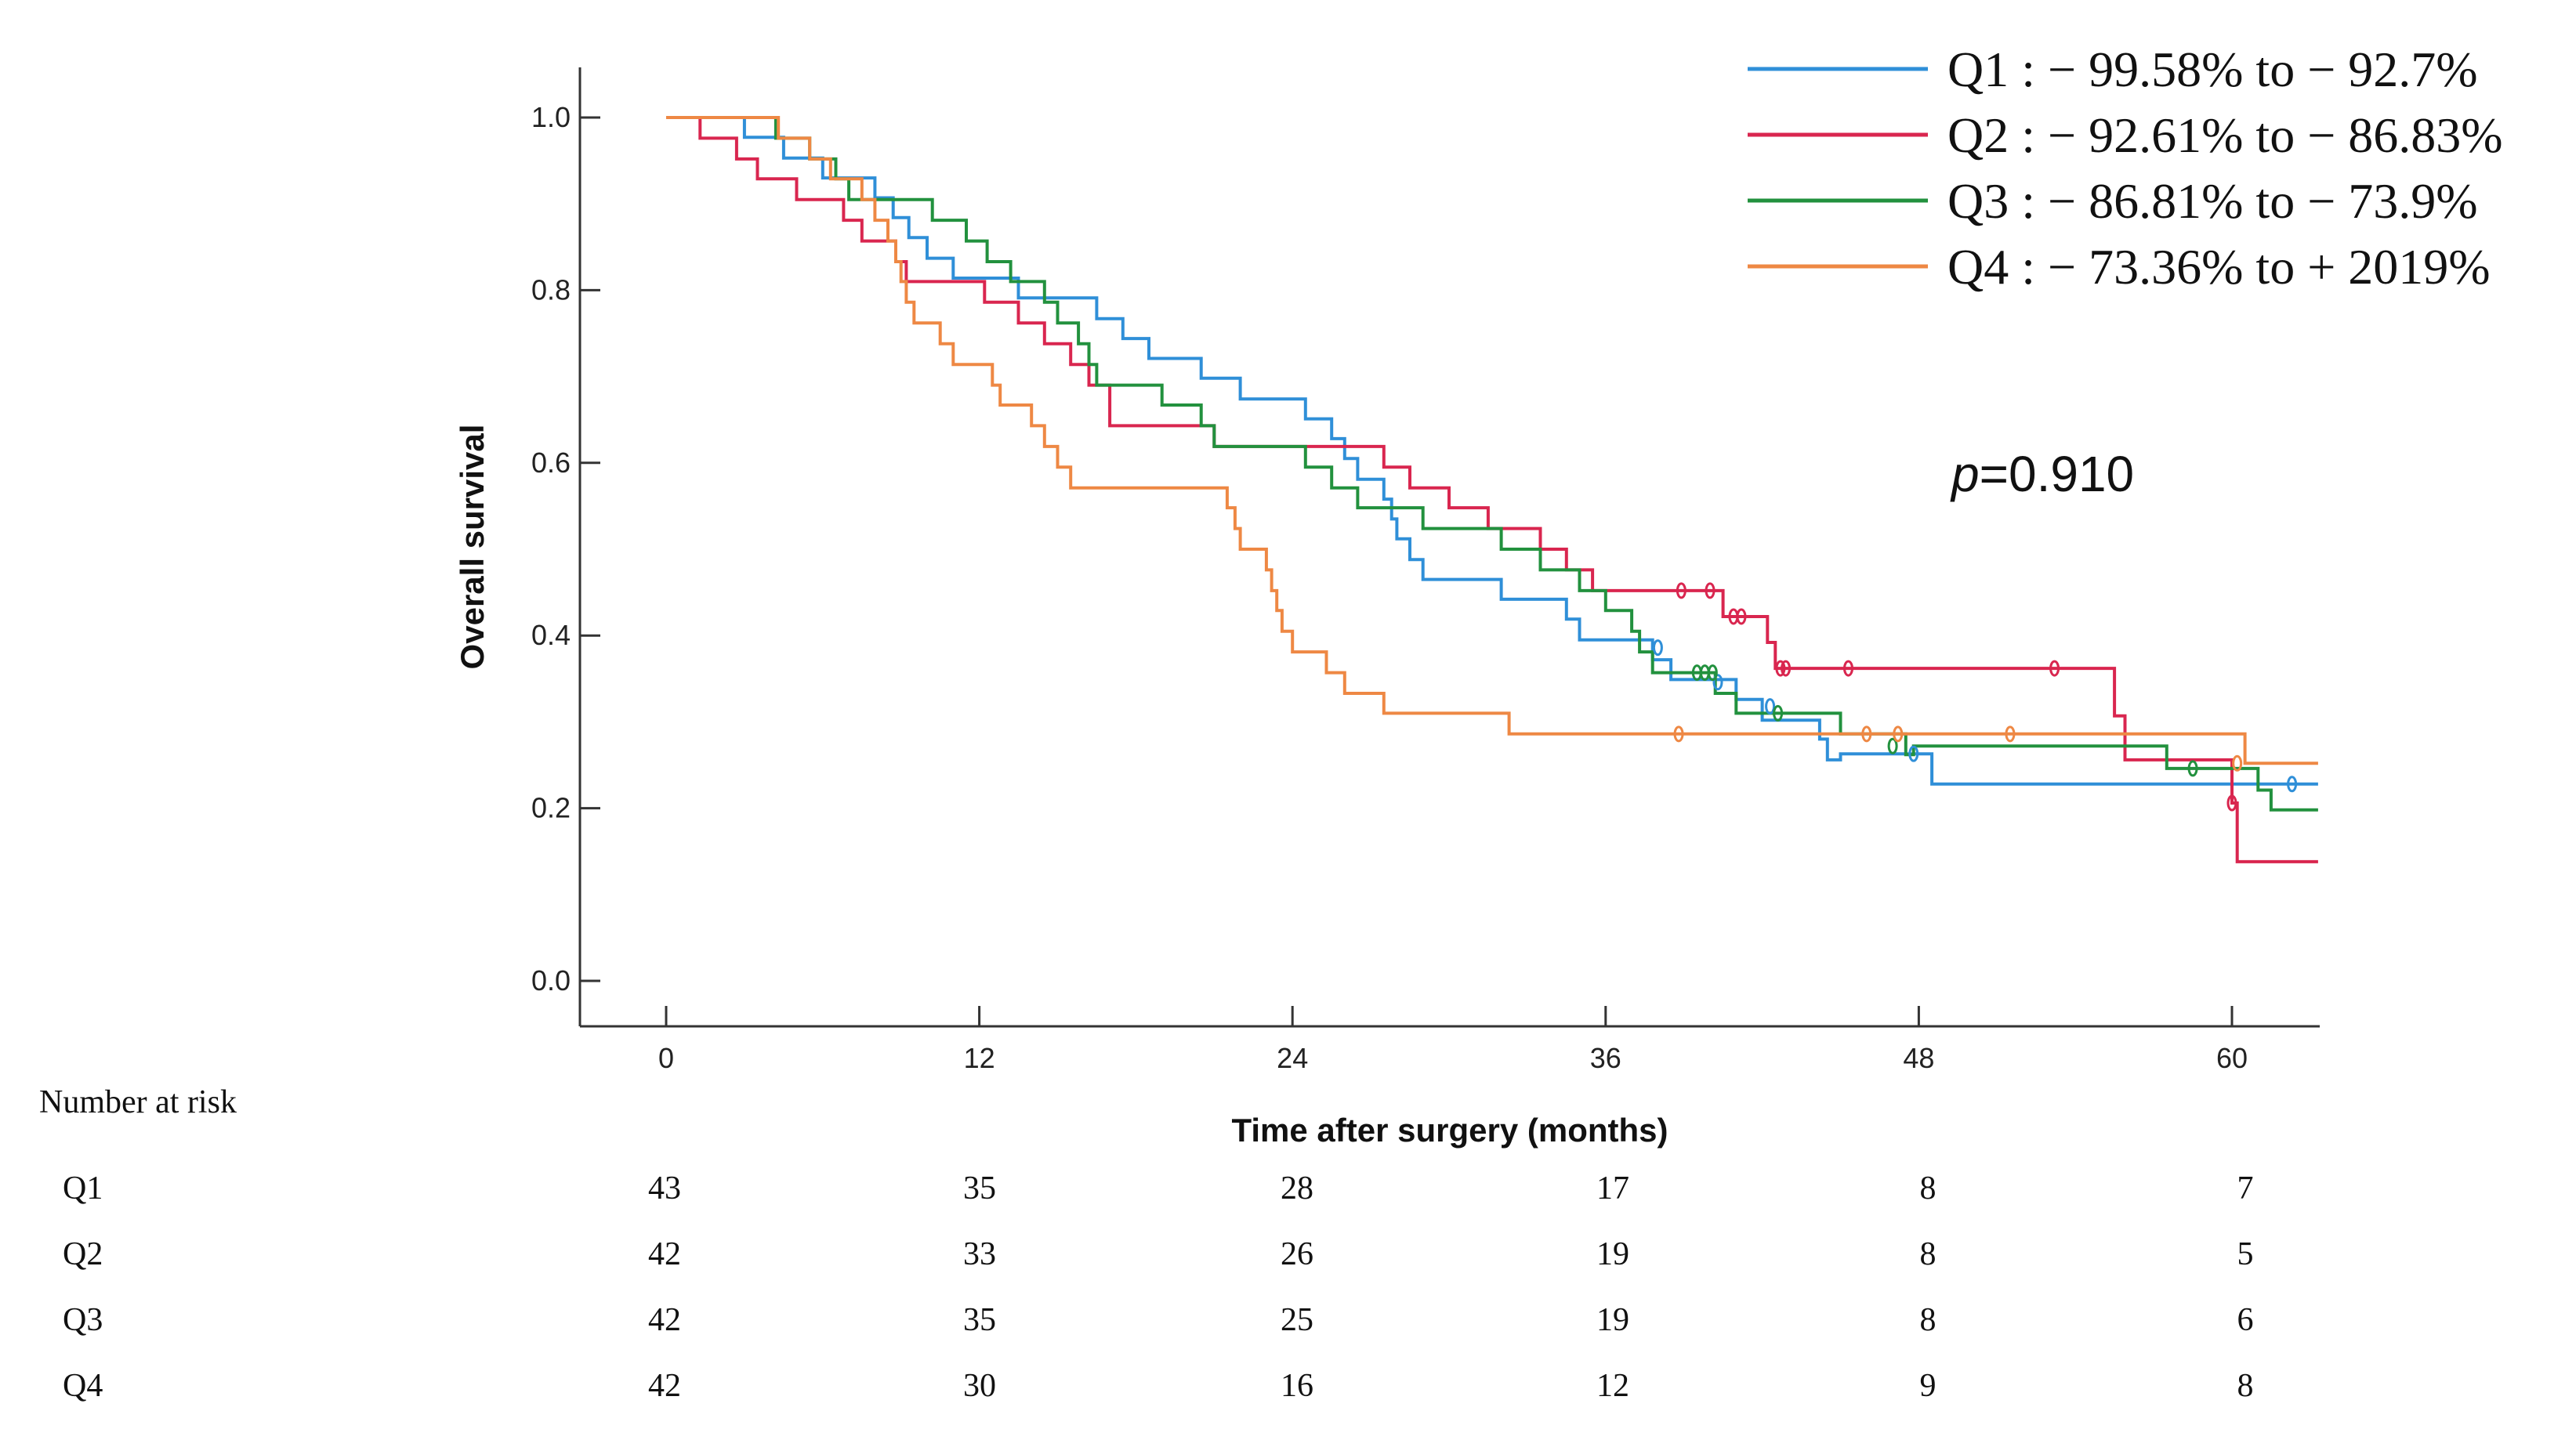  I want to click on risk-count-q3: 35, so click(979, 1320).